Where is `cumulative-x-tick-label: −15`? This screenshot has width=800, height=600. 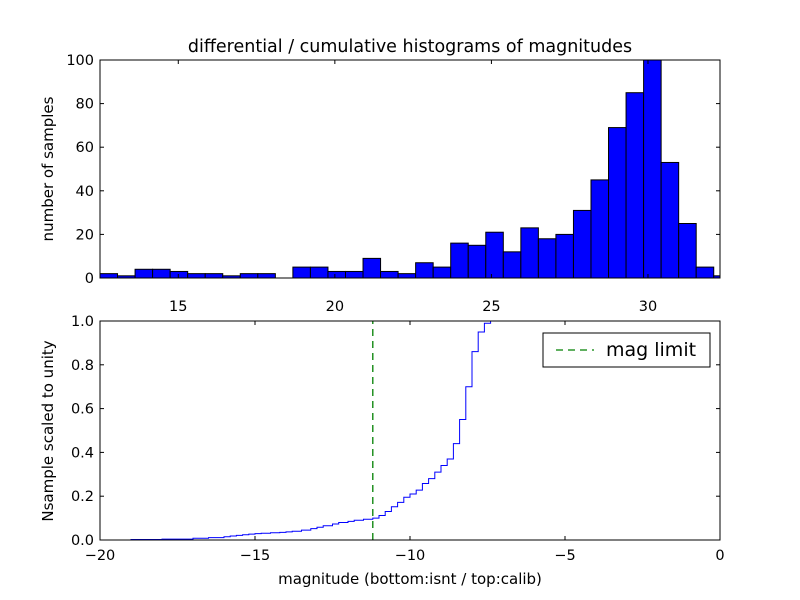
cumulative-x-tick-label: −15 is located at coordinates (255, 556).